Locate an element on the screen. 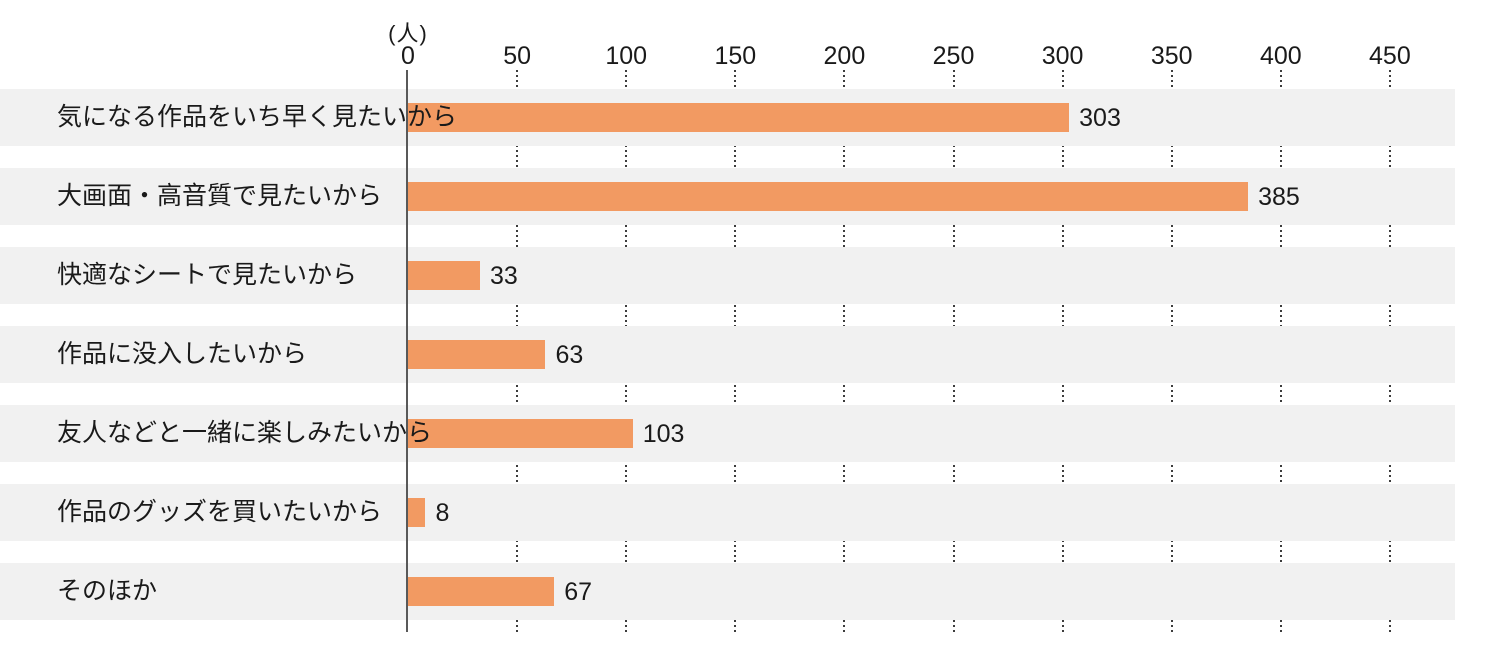  x-tick-label: 200 is located at coordinates (844, 56).